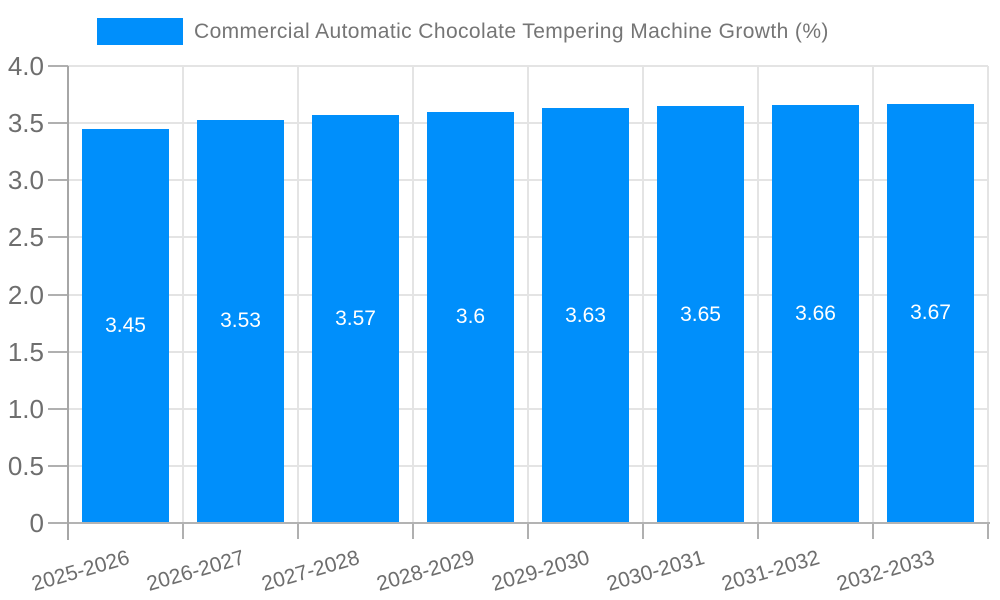  What do you see at coordinates (25, 237) in the screenshot?
I see `y-axis-label: 2.5` at bounding box center [25, 237].